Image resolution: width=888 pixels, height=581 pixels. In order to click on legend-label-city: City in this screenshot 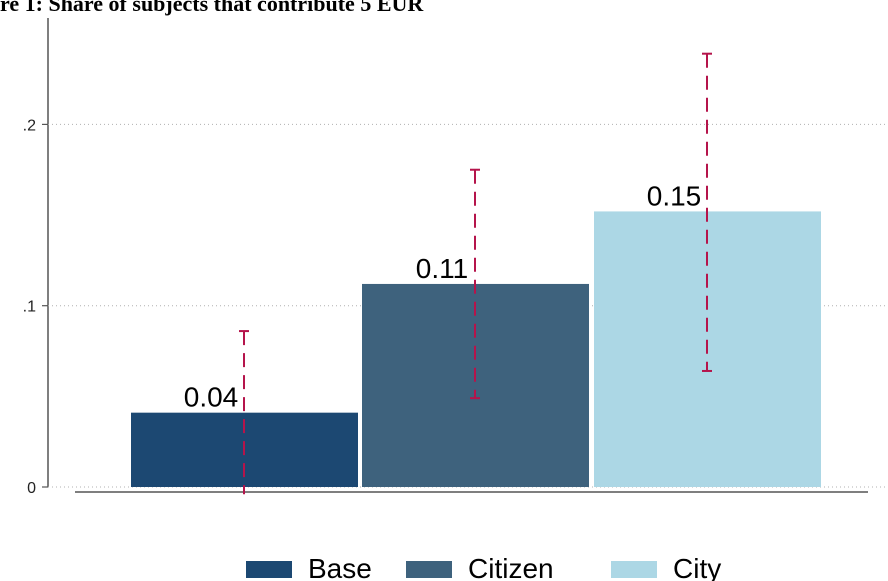, I will do `click(697, 567)`.